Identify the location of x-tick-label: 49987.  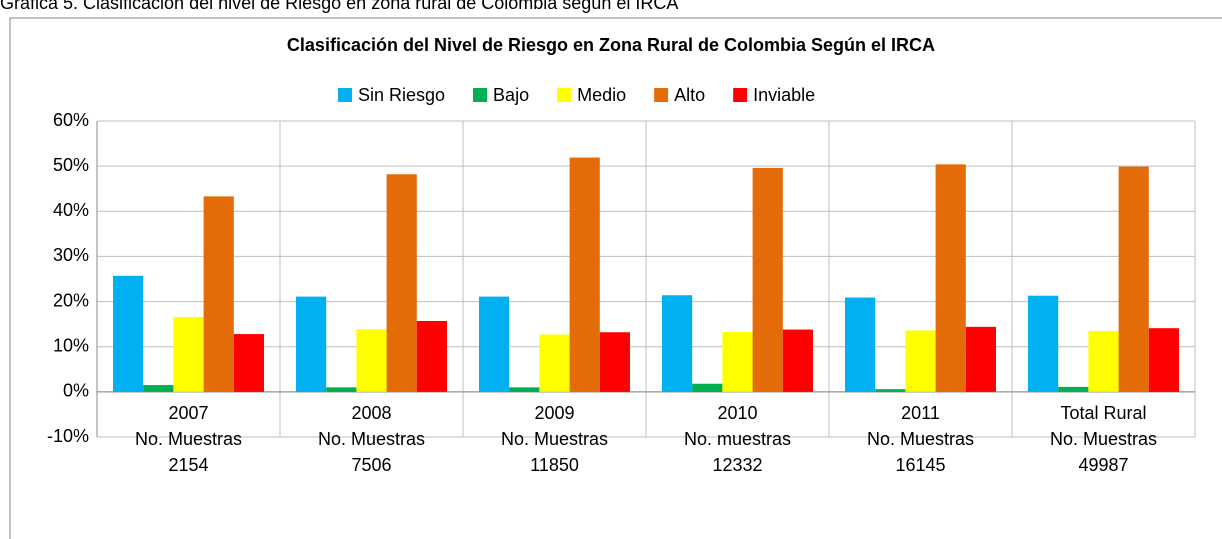
(1103, 465).